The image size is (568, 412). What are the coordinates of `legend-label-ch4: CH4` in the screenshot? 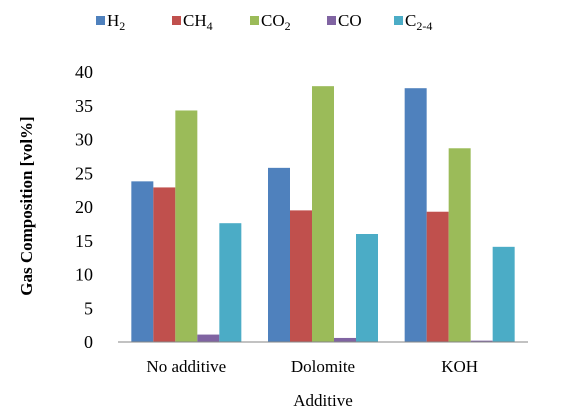 It's located at (198, 22).